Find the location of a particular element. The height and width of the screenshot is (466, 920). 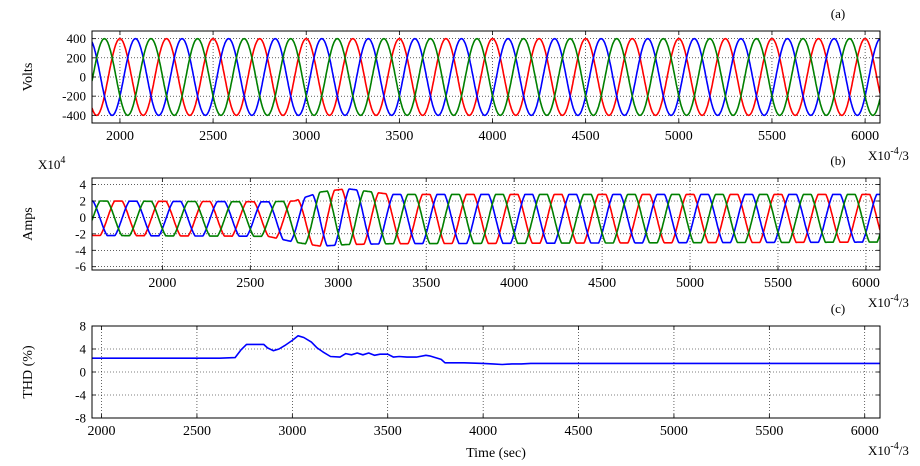

y-tick-label: -8 is located at coordinates (80, 418).